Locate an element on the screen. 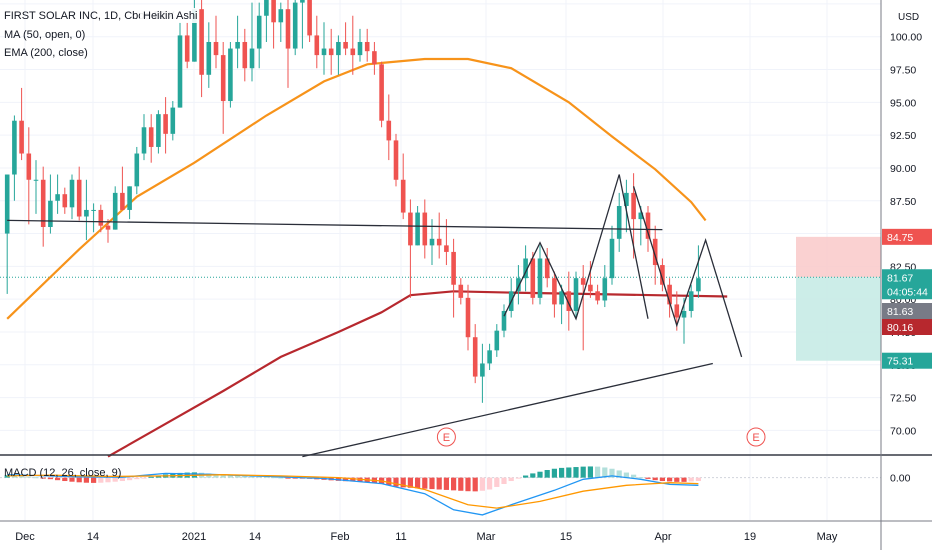 This screenshot has width=932, height=550. price-tag-countdown is located at coordinates (907, 291).